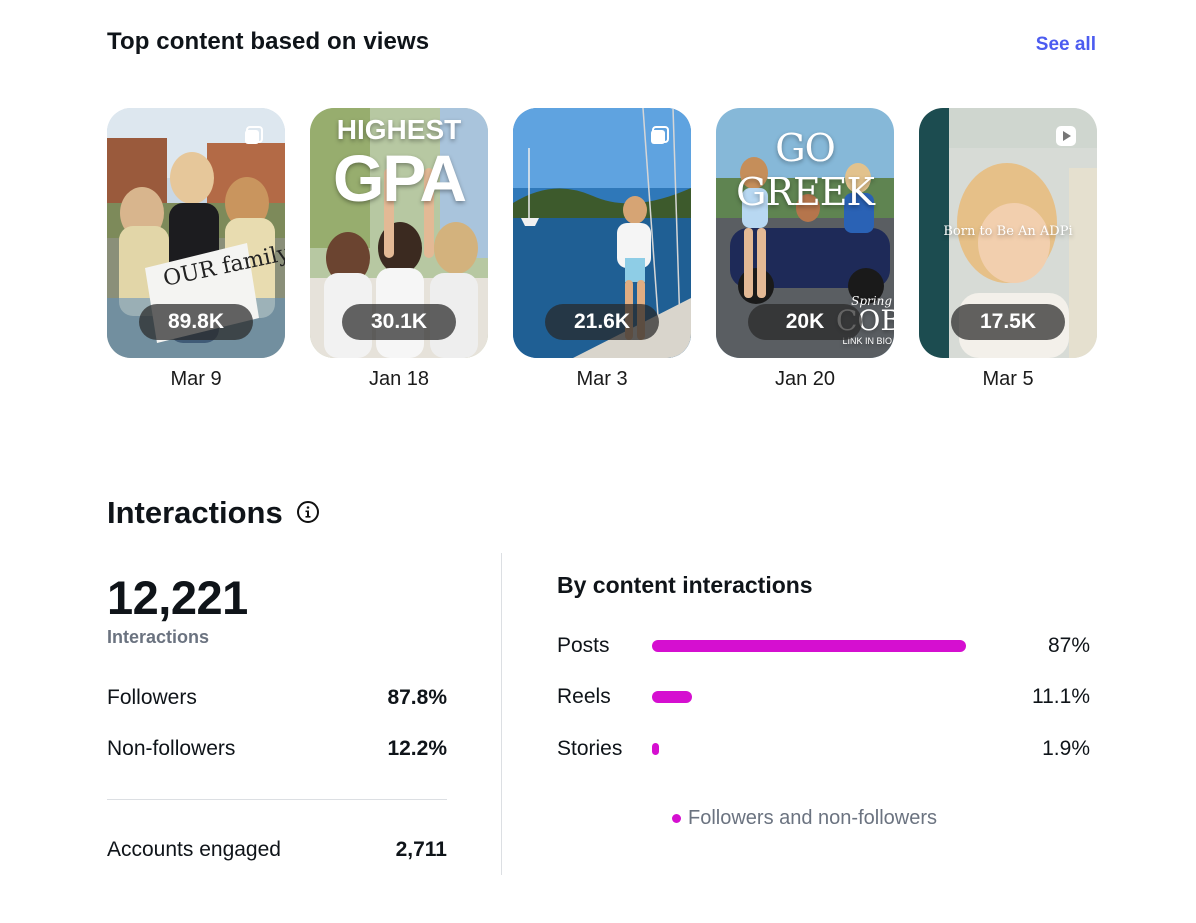 This screenshot has height=923, width=1196. I want to click on see-all-link: See all, so click(1065, 44).